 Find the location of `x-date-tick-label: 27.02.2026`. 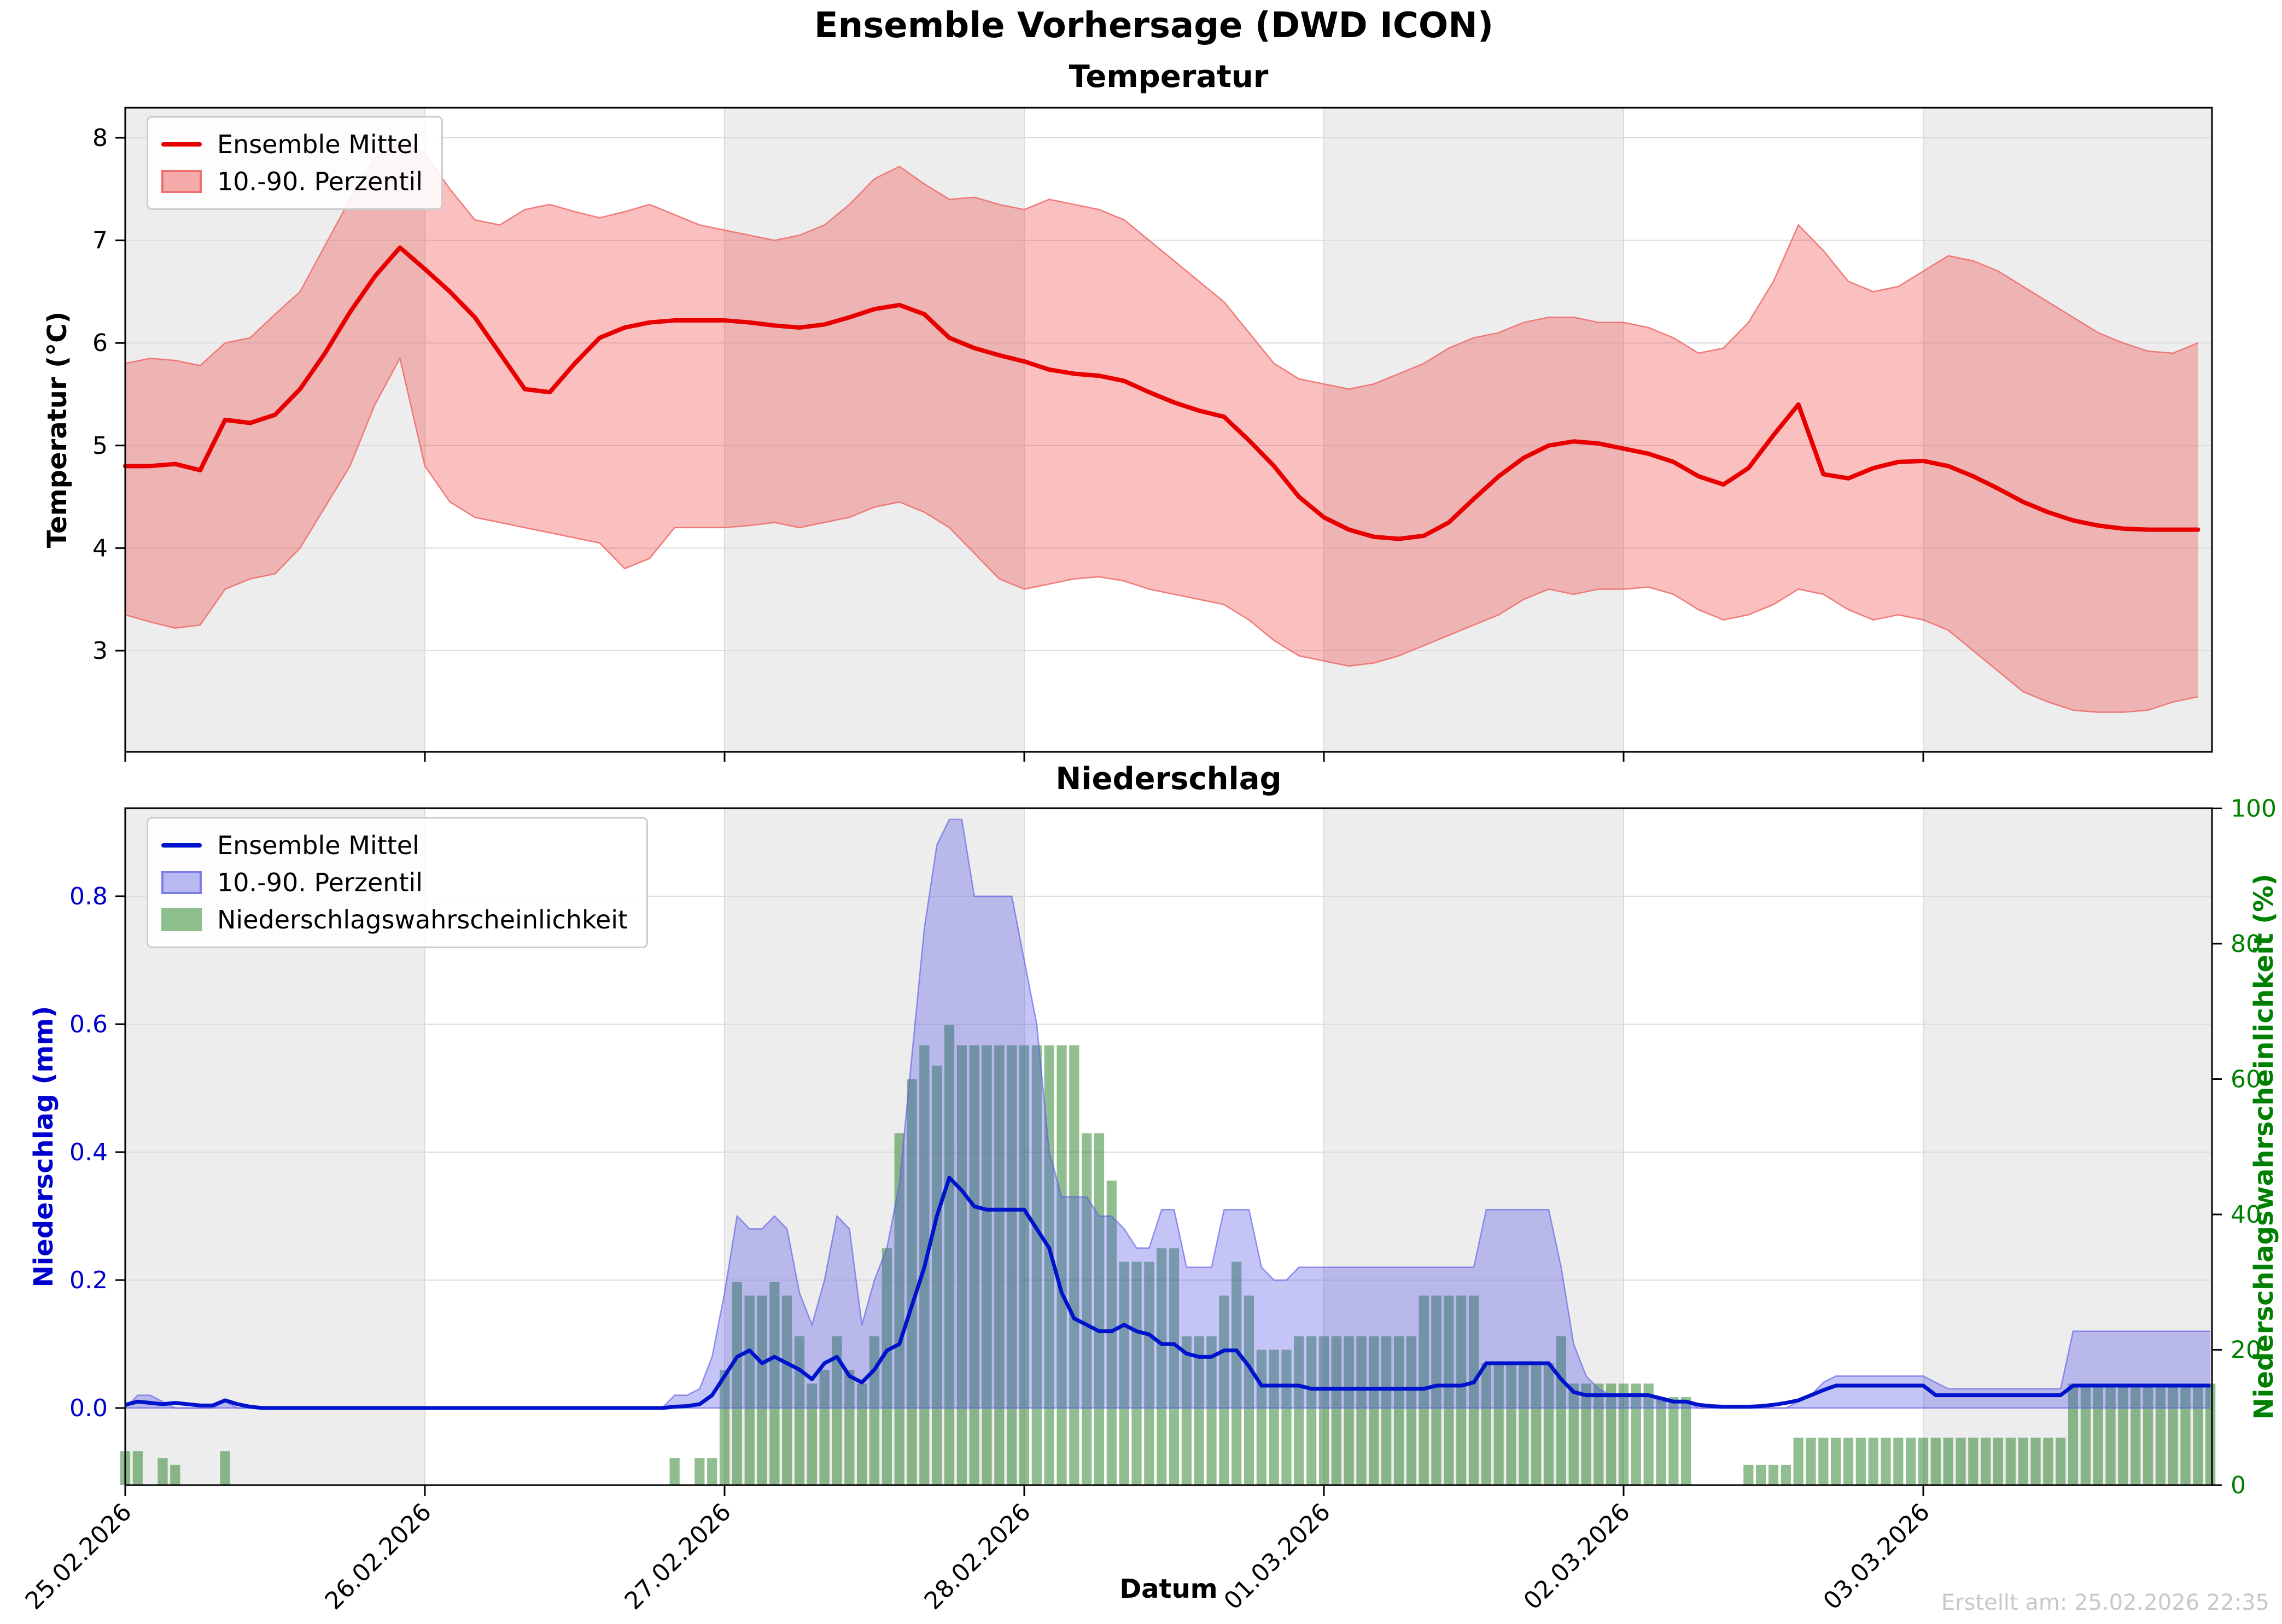

x-date-tick-label: 27.02.2026 is located at coordinates (678, 1556).